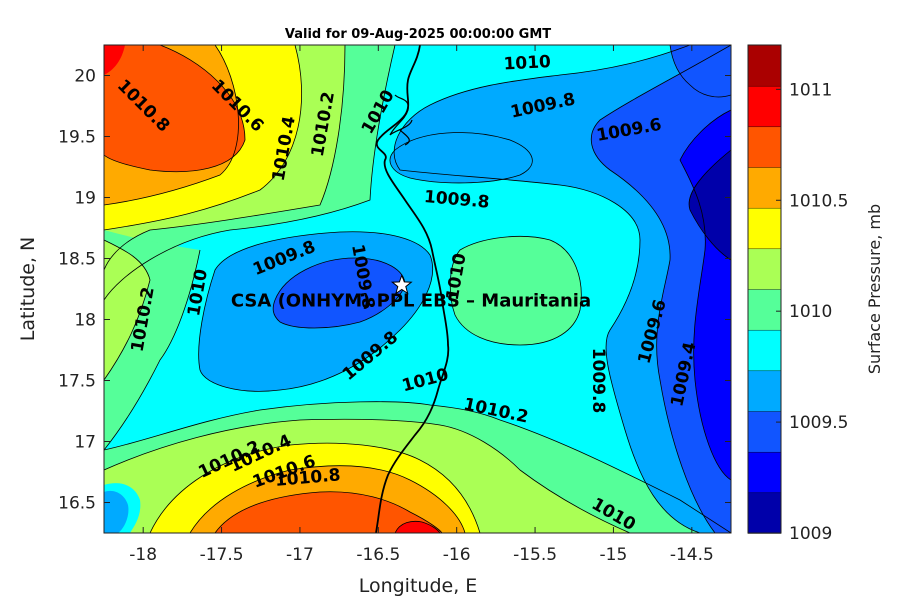 This screenshot has width=900, height=604. I want to click on station-label: CSA (ONHYM) PPL EBS – Mauritania, so click(411, 300).